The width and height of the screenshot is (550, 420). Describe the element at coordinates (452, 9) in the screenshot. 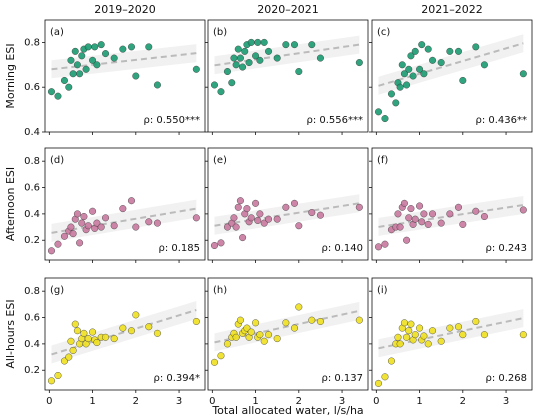

I see `column-title: 2021–2022` at that location.